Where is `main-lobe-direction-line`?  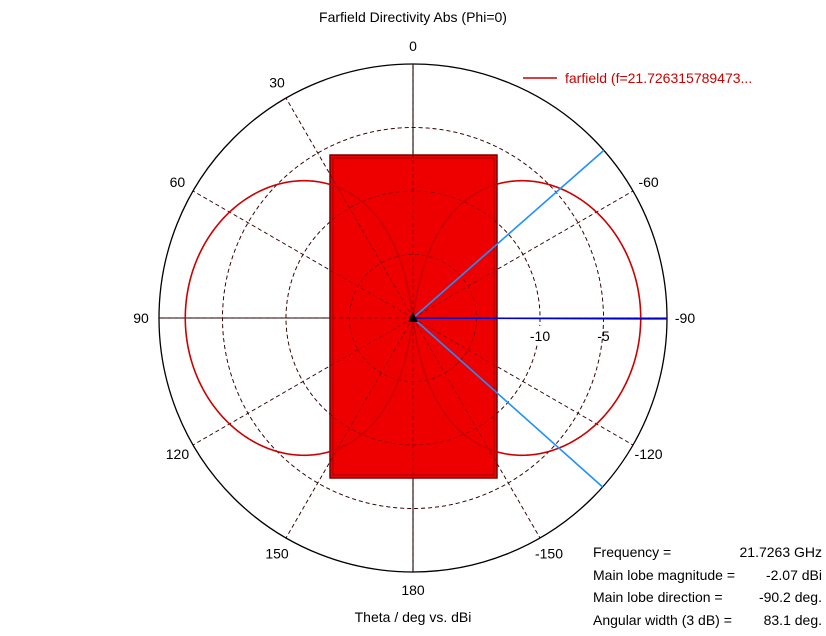 main-lobe-direction-line is located at coordinates (540, 318).